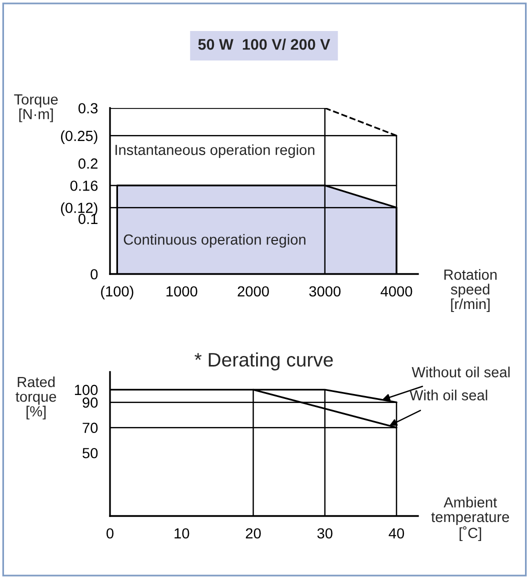 The width and height of the screenshot is (529, 579). I want to click on text: Without oil seal, so click(461, 372).